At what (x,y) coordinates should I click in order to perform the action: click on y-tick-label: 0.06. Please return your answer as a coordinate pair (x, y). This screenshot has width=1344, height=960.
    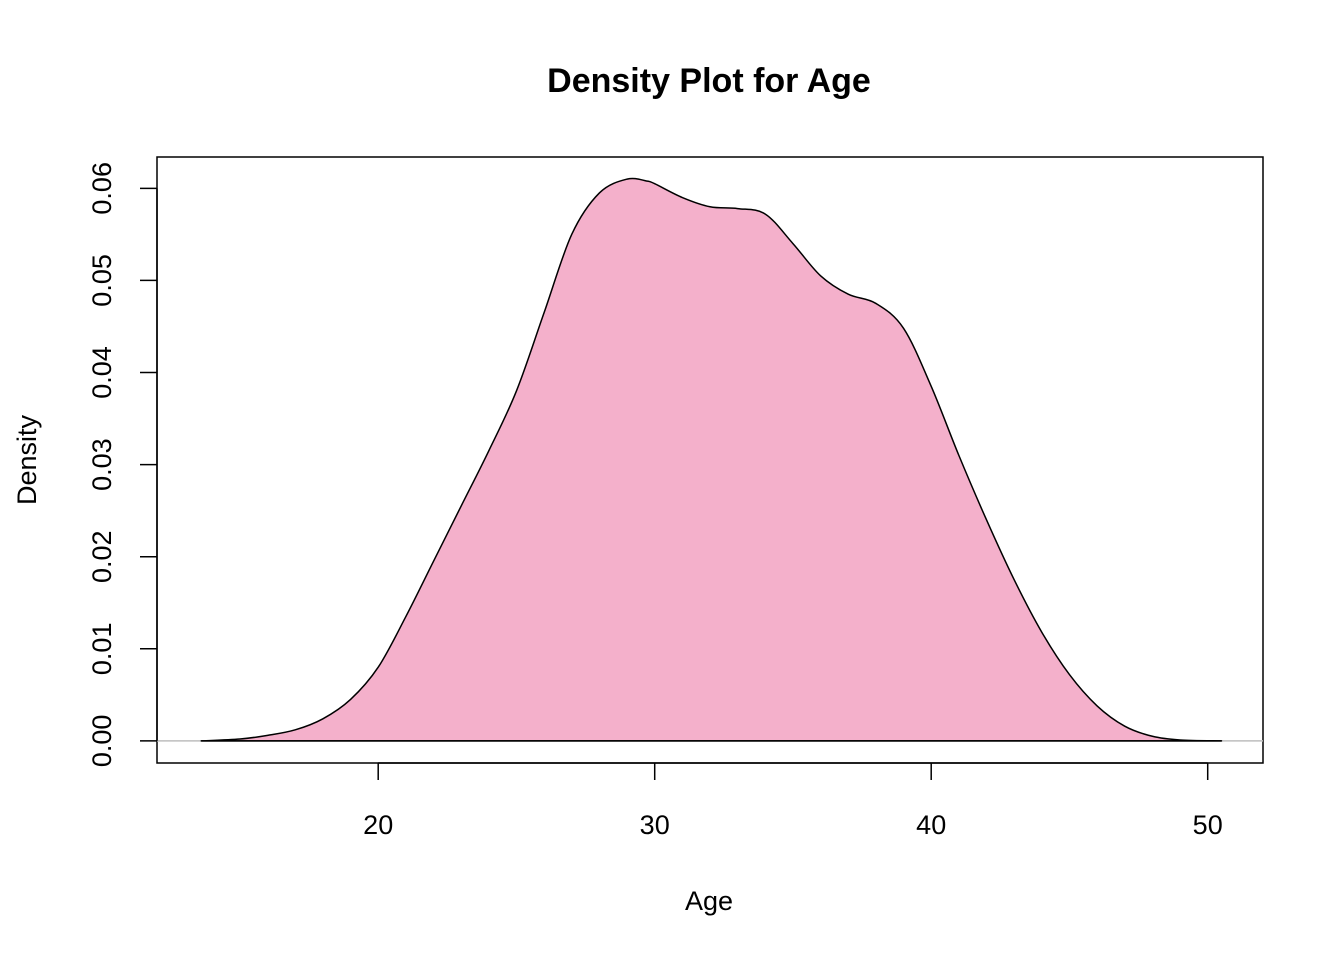
    Looking at the image, I should click on (102, 188).